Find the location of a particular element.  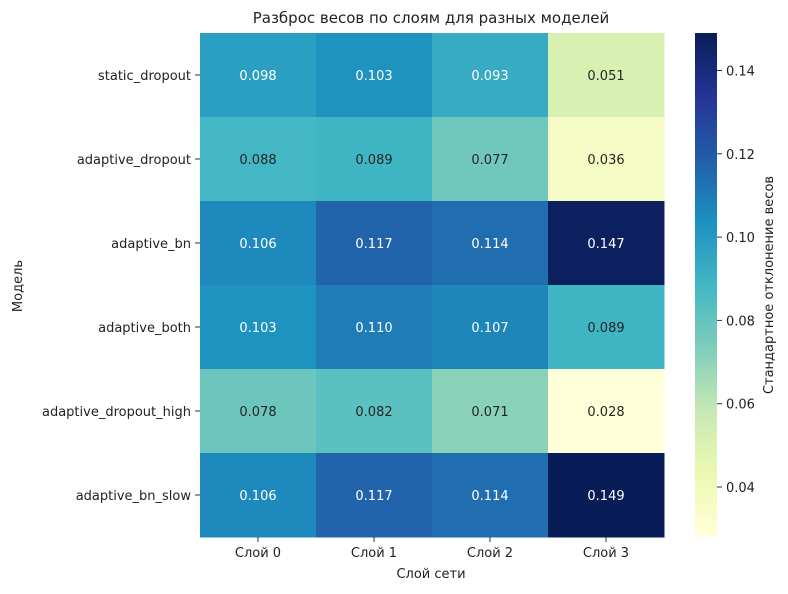

cell-value-label: 0.107 is located at coordinates (489, 328).